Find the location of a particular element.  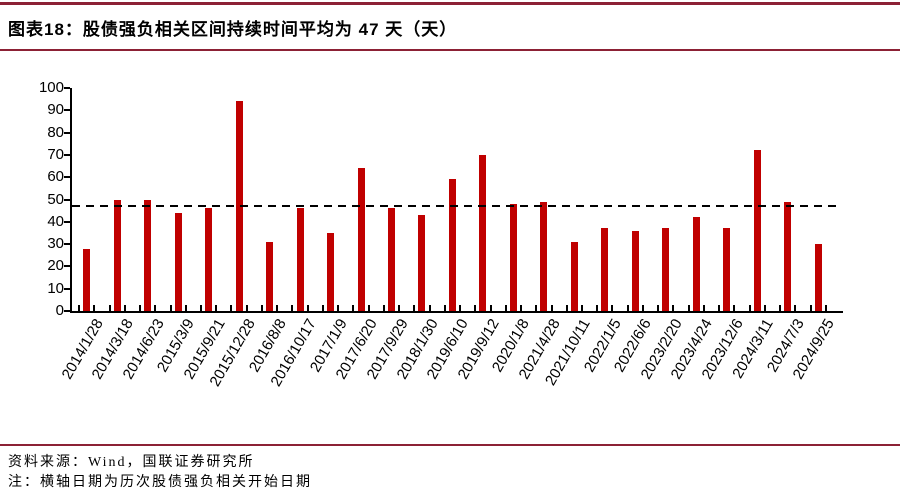

y-tick-label: 0 is located at coordinates (59, 310).